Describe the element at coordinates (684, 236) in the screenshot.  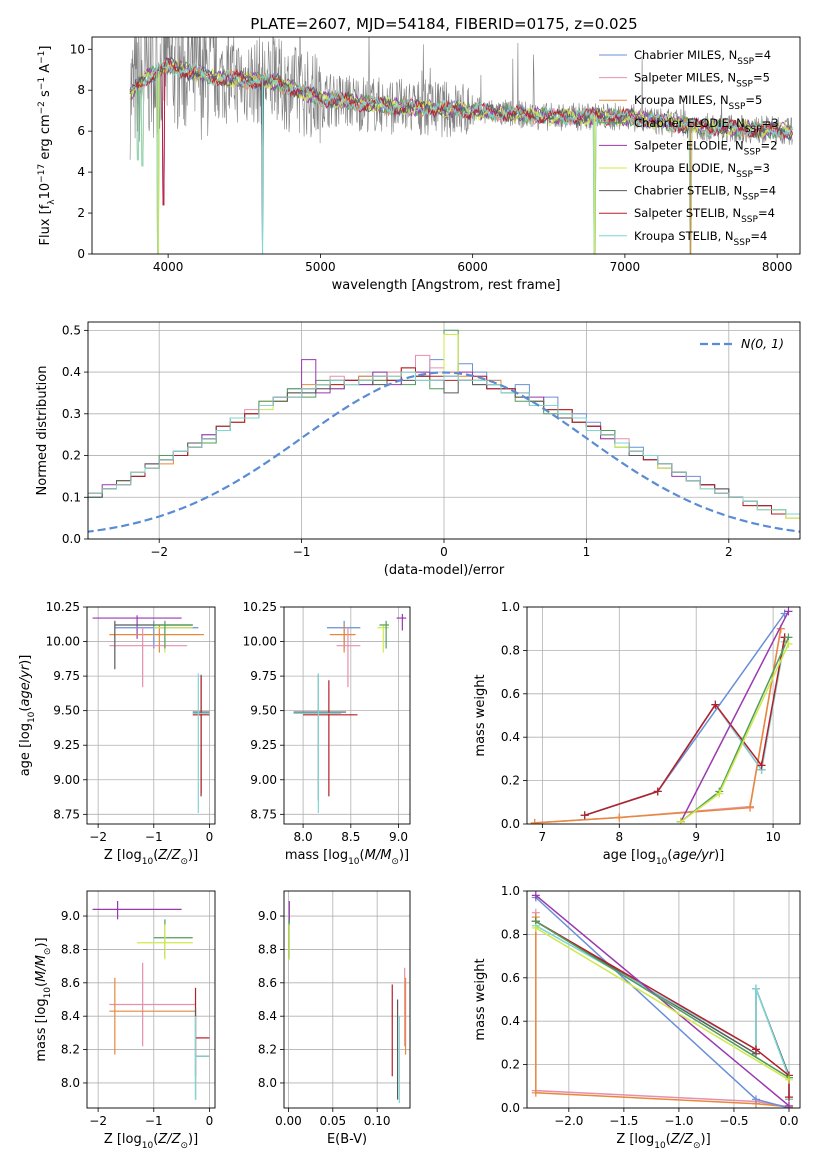
I see `label-part: Kroupa STELIB, N` at that location.